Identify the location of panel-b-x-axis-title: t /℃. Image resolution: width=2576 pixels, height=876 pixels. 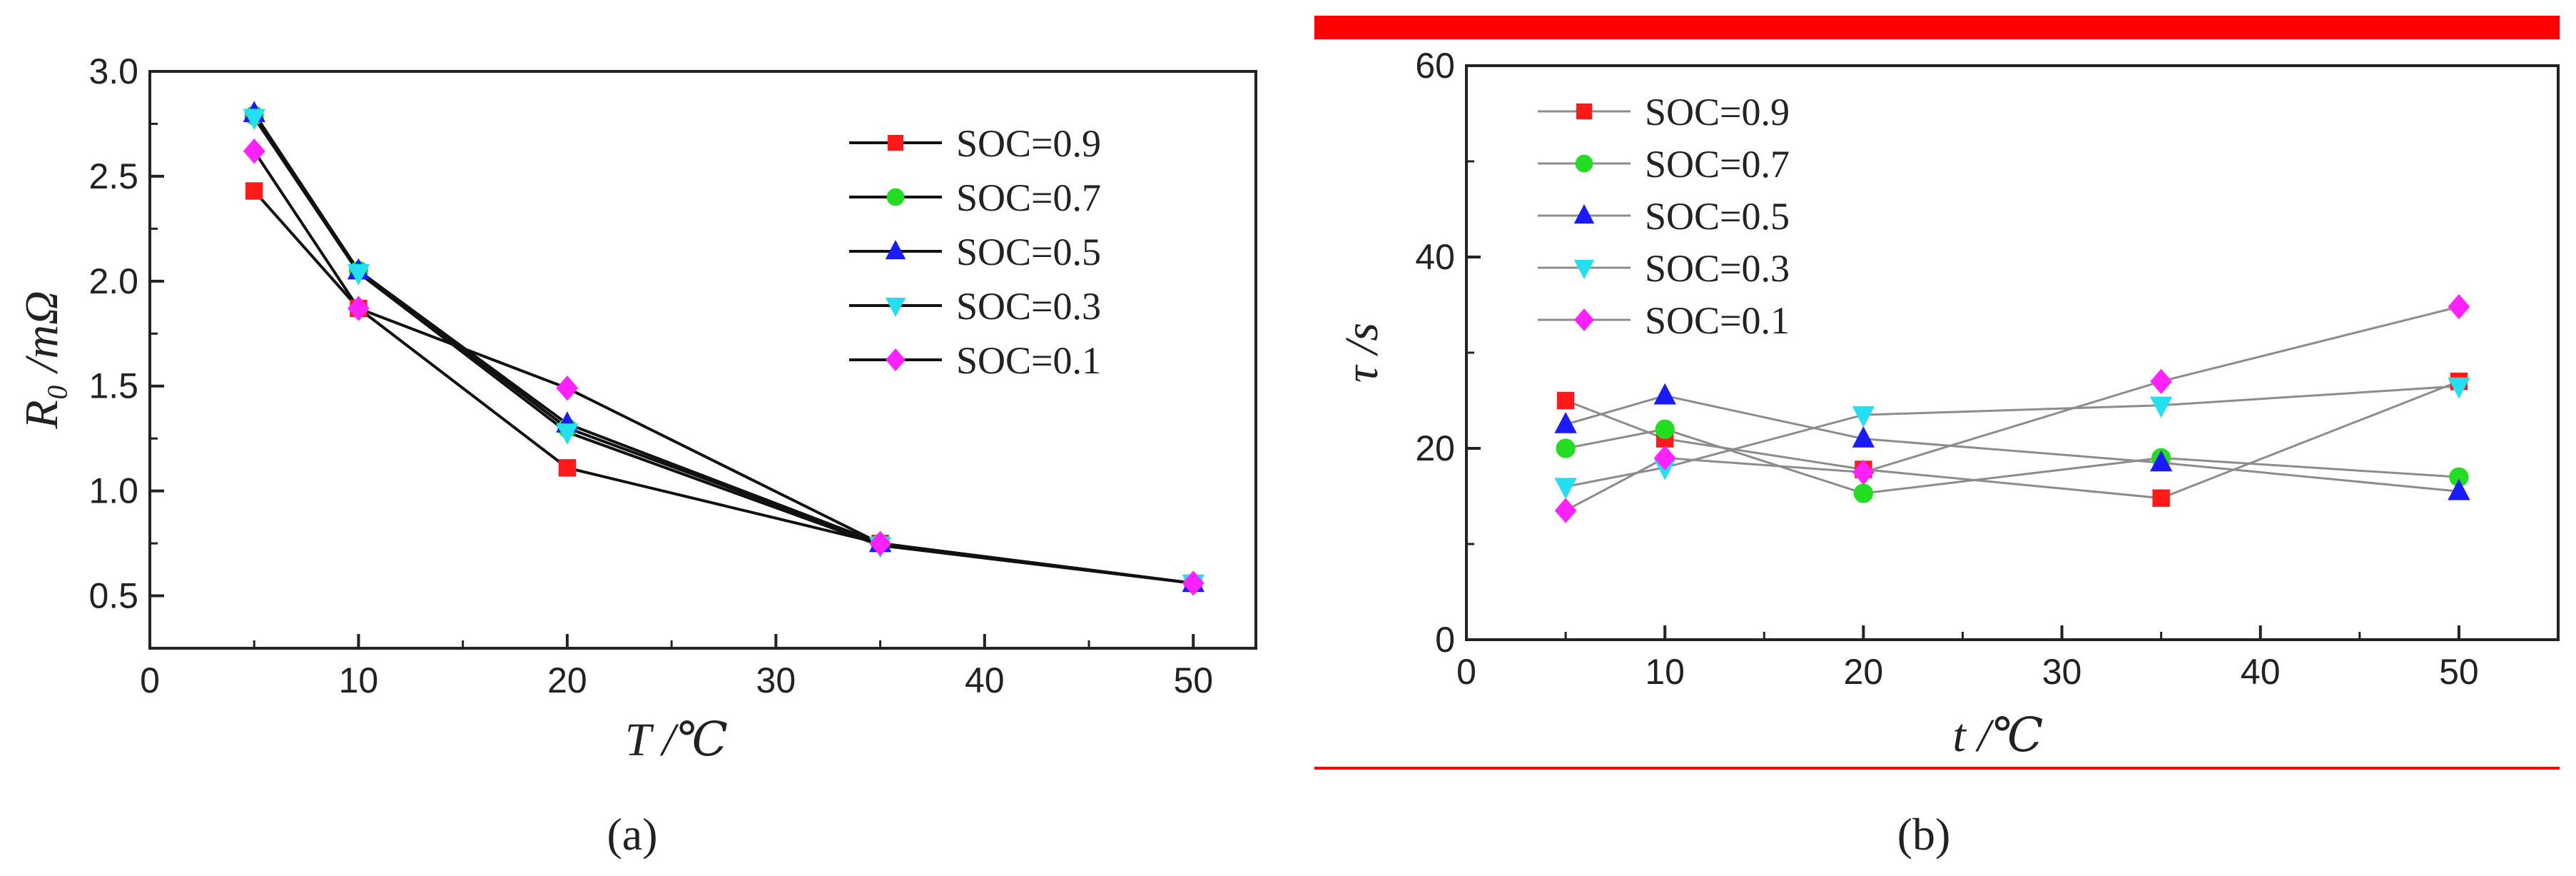
(1998, 736).